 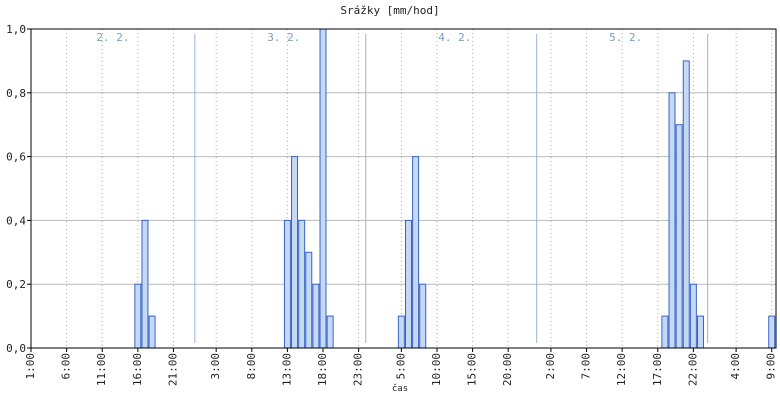 What do you see at coordinates (657, 369) in the screenshot?
I see `x-tick-label: 17:00` at bounding box center [657, 369].